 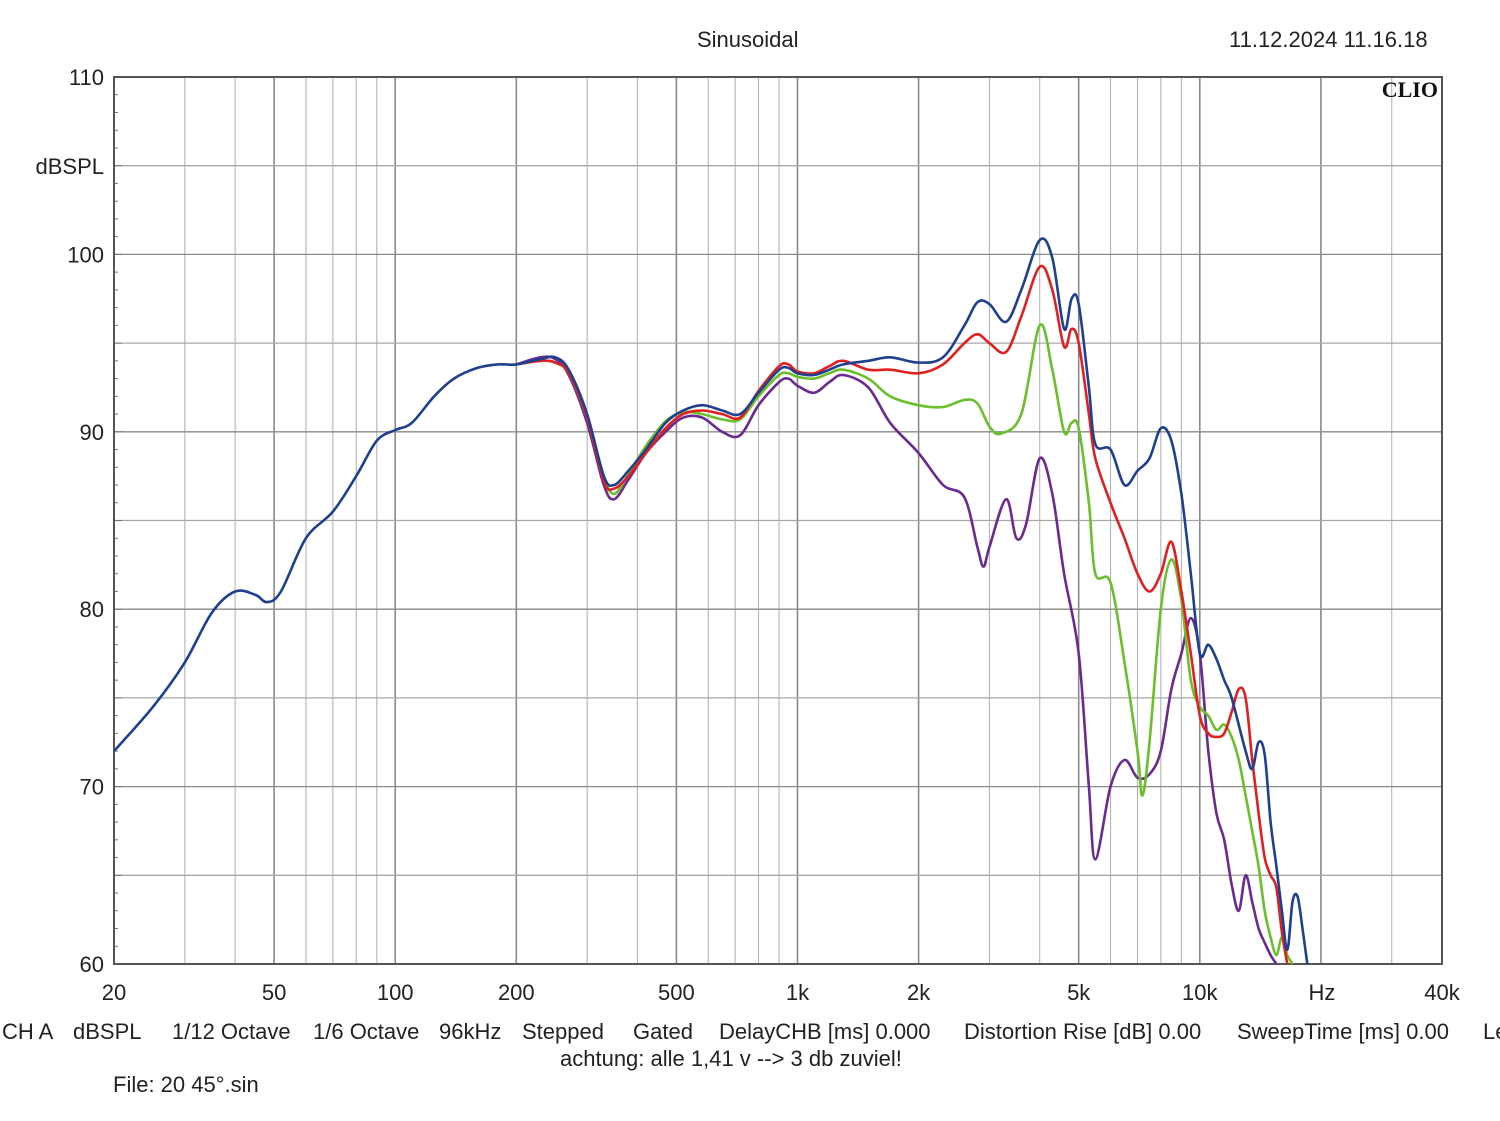 What do you see at coordinates (107, 1031) in the screenshot?
I see `settings-item: dBSPL` at bounding box center [107, 1031].